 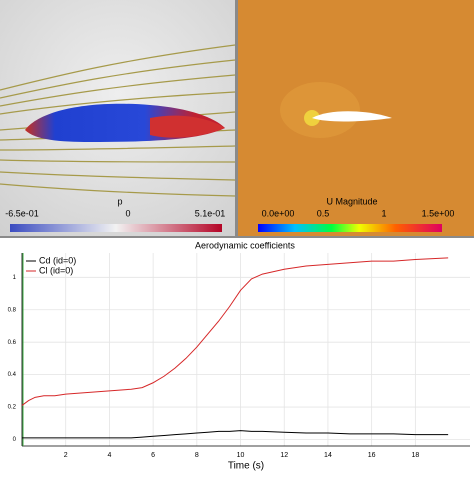 I want to click on x-tick-label: 14, so click(x=328, y=455).